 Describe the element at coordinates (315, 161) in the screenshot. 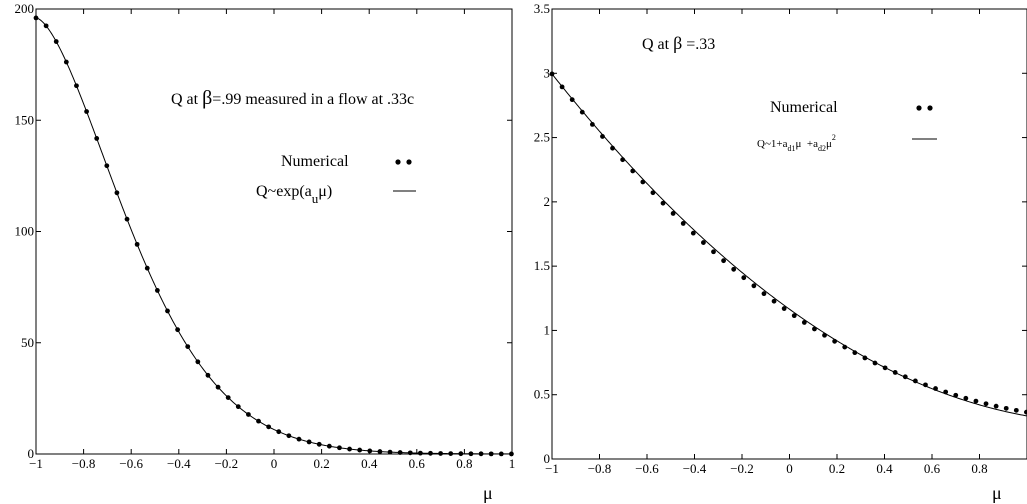

I see `left-legend-numerical-label: Numerical` at that location.